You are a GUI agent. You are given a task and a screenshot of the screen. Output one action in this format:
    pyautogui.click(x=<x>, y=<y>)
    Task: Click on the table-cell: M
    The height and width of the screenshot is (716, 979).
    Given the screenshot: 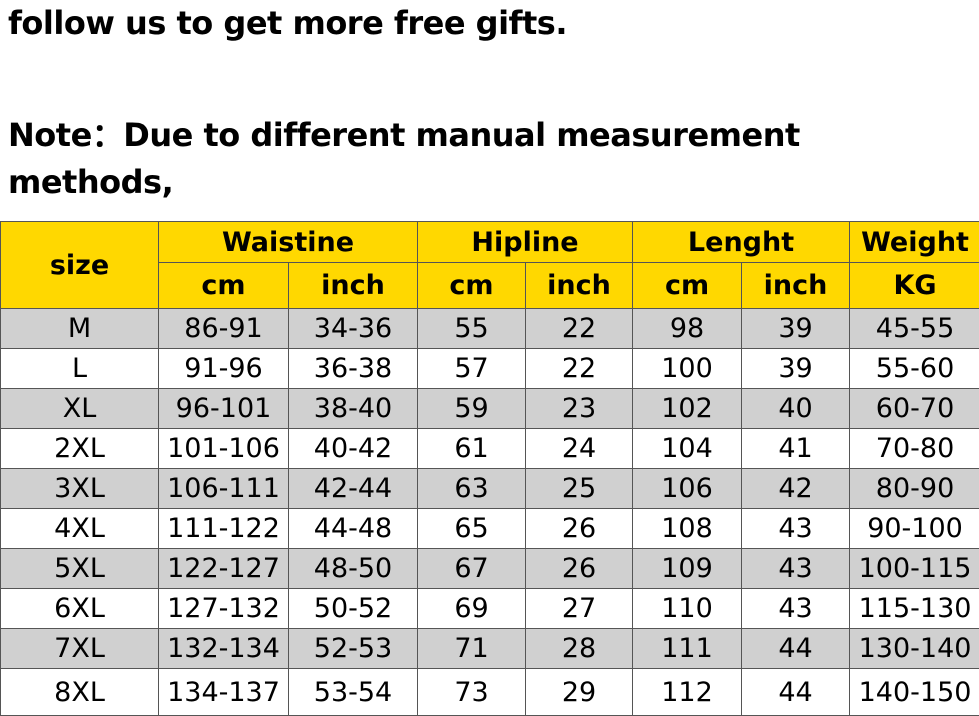 What is the action you would take?
    pyautogui.click(x=80, y=329)
    